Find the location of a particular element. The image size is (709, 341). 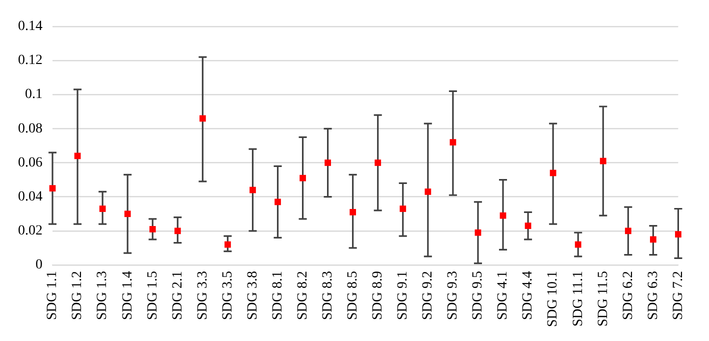

y-tick-label: 0 is located at coordinates (39, 265).